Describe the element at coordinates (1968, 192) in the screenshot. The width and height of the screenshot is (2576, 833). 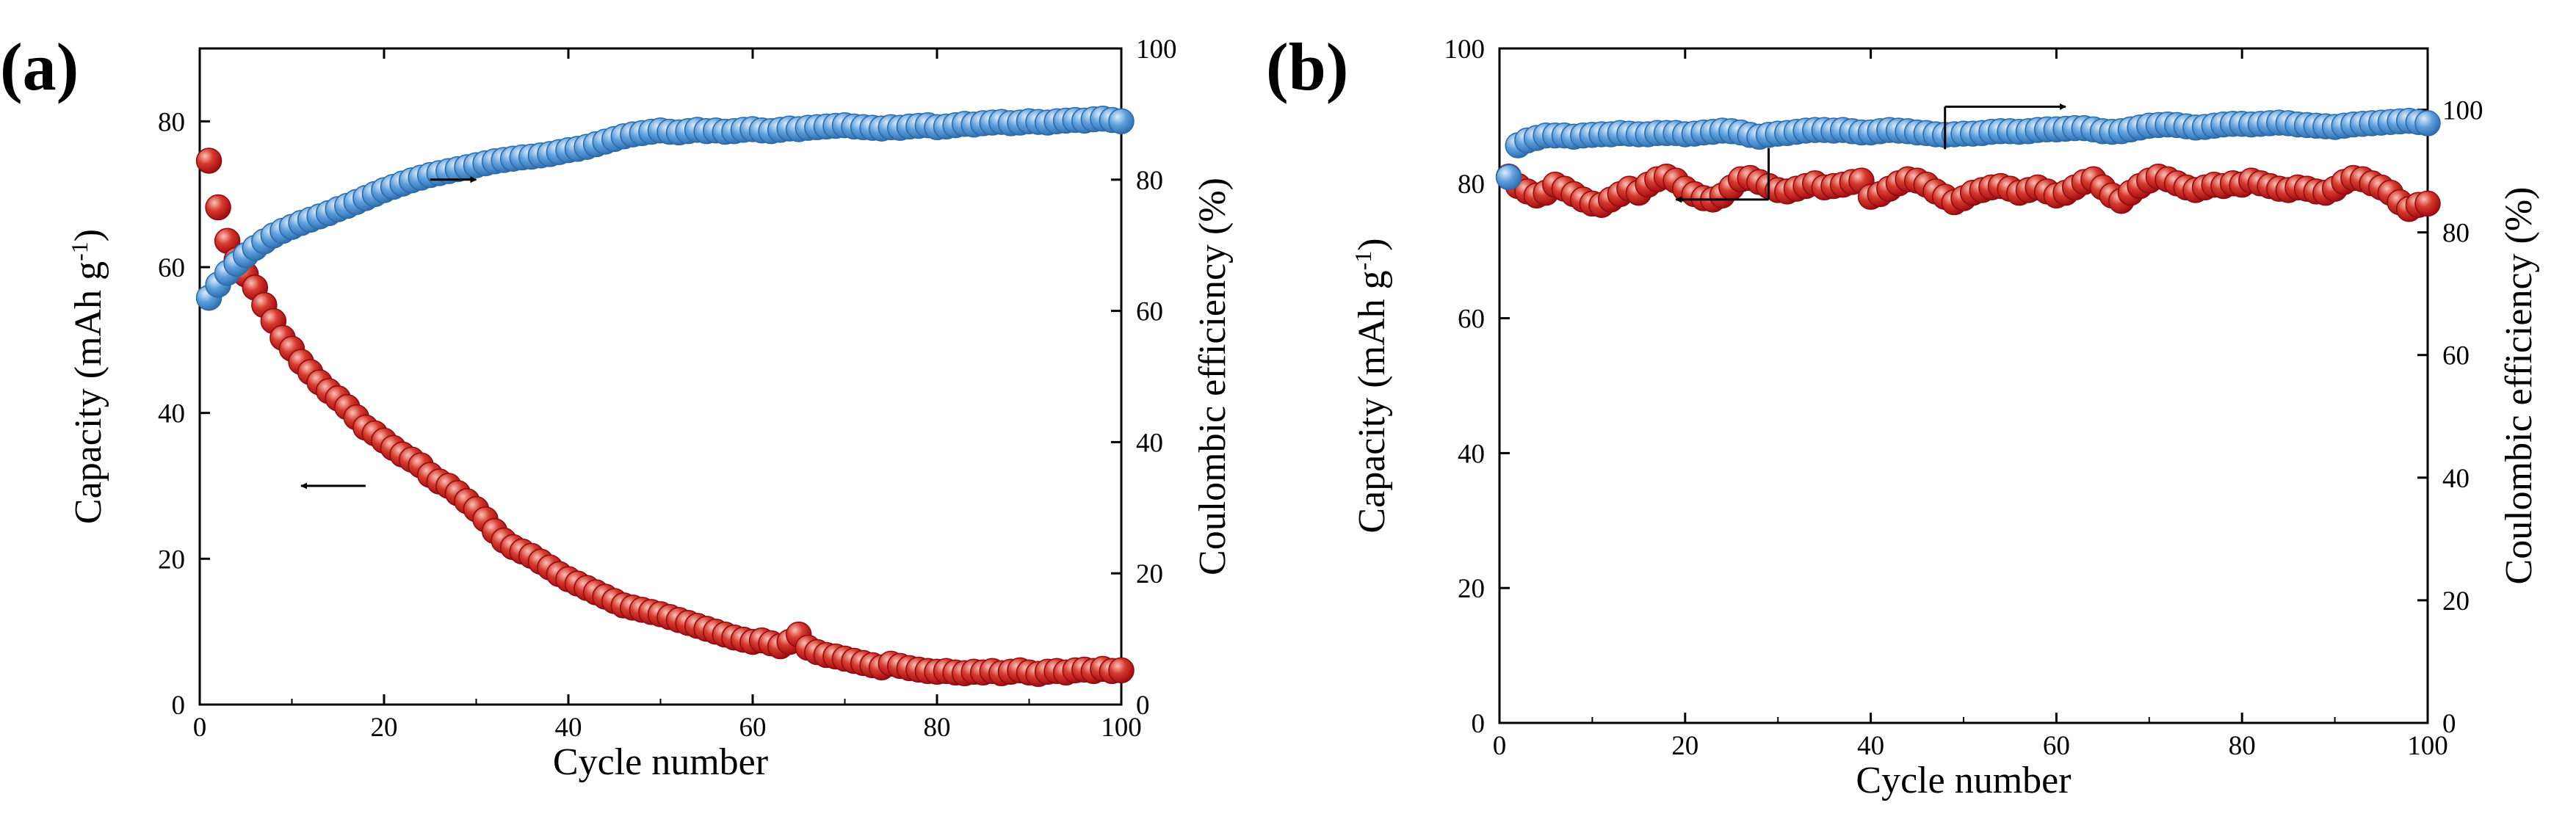
I see `capacity-series` at that location.